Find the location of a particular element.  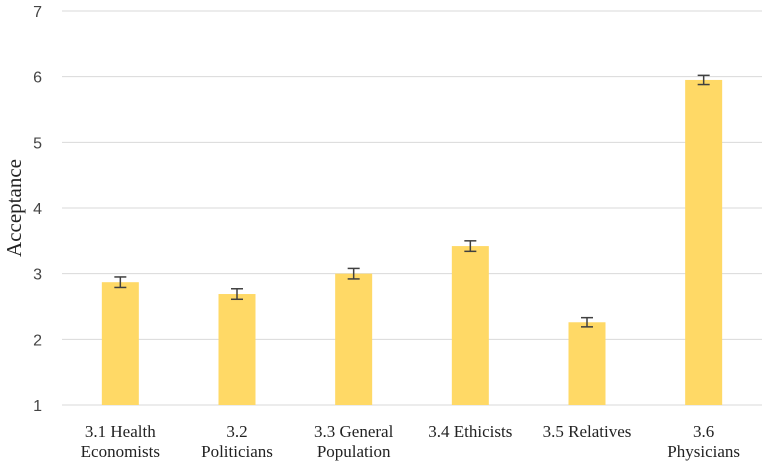

x-tick-label: 3.6 Physicians is located at coordinates (703, 441).